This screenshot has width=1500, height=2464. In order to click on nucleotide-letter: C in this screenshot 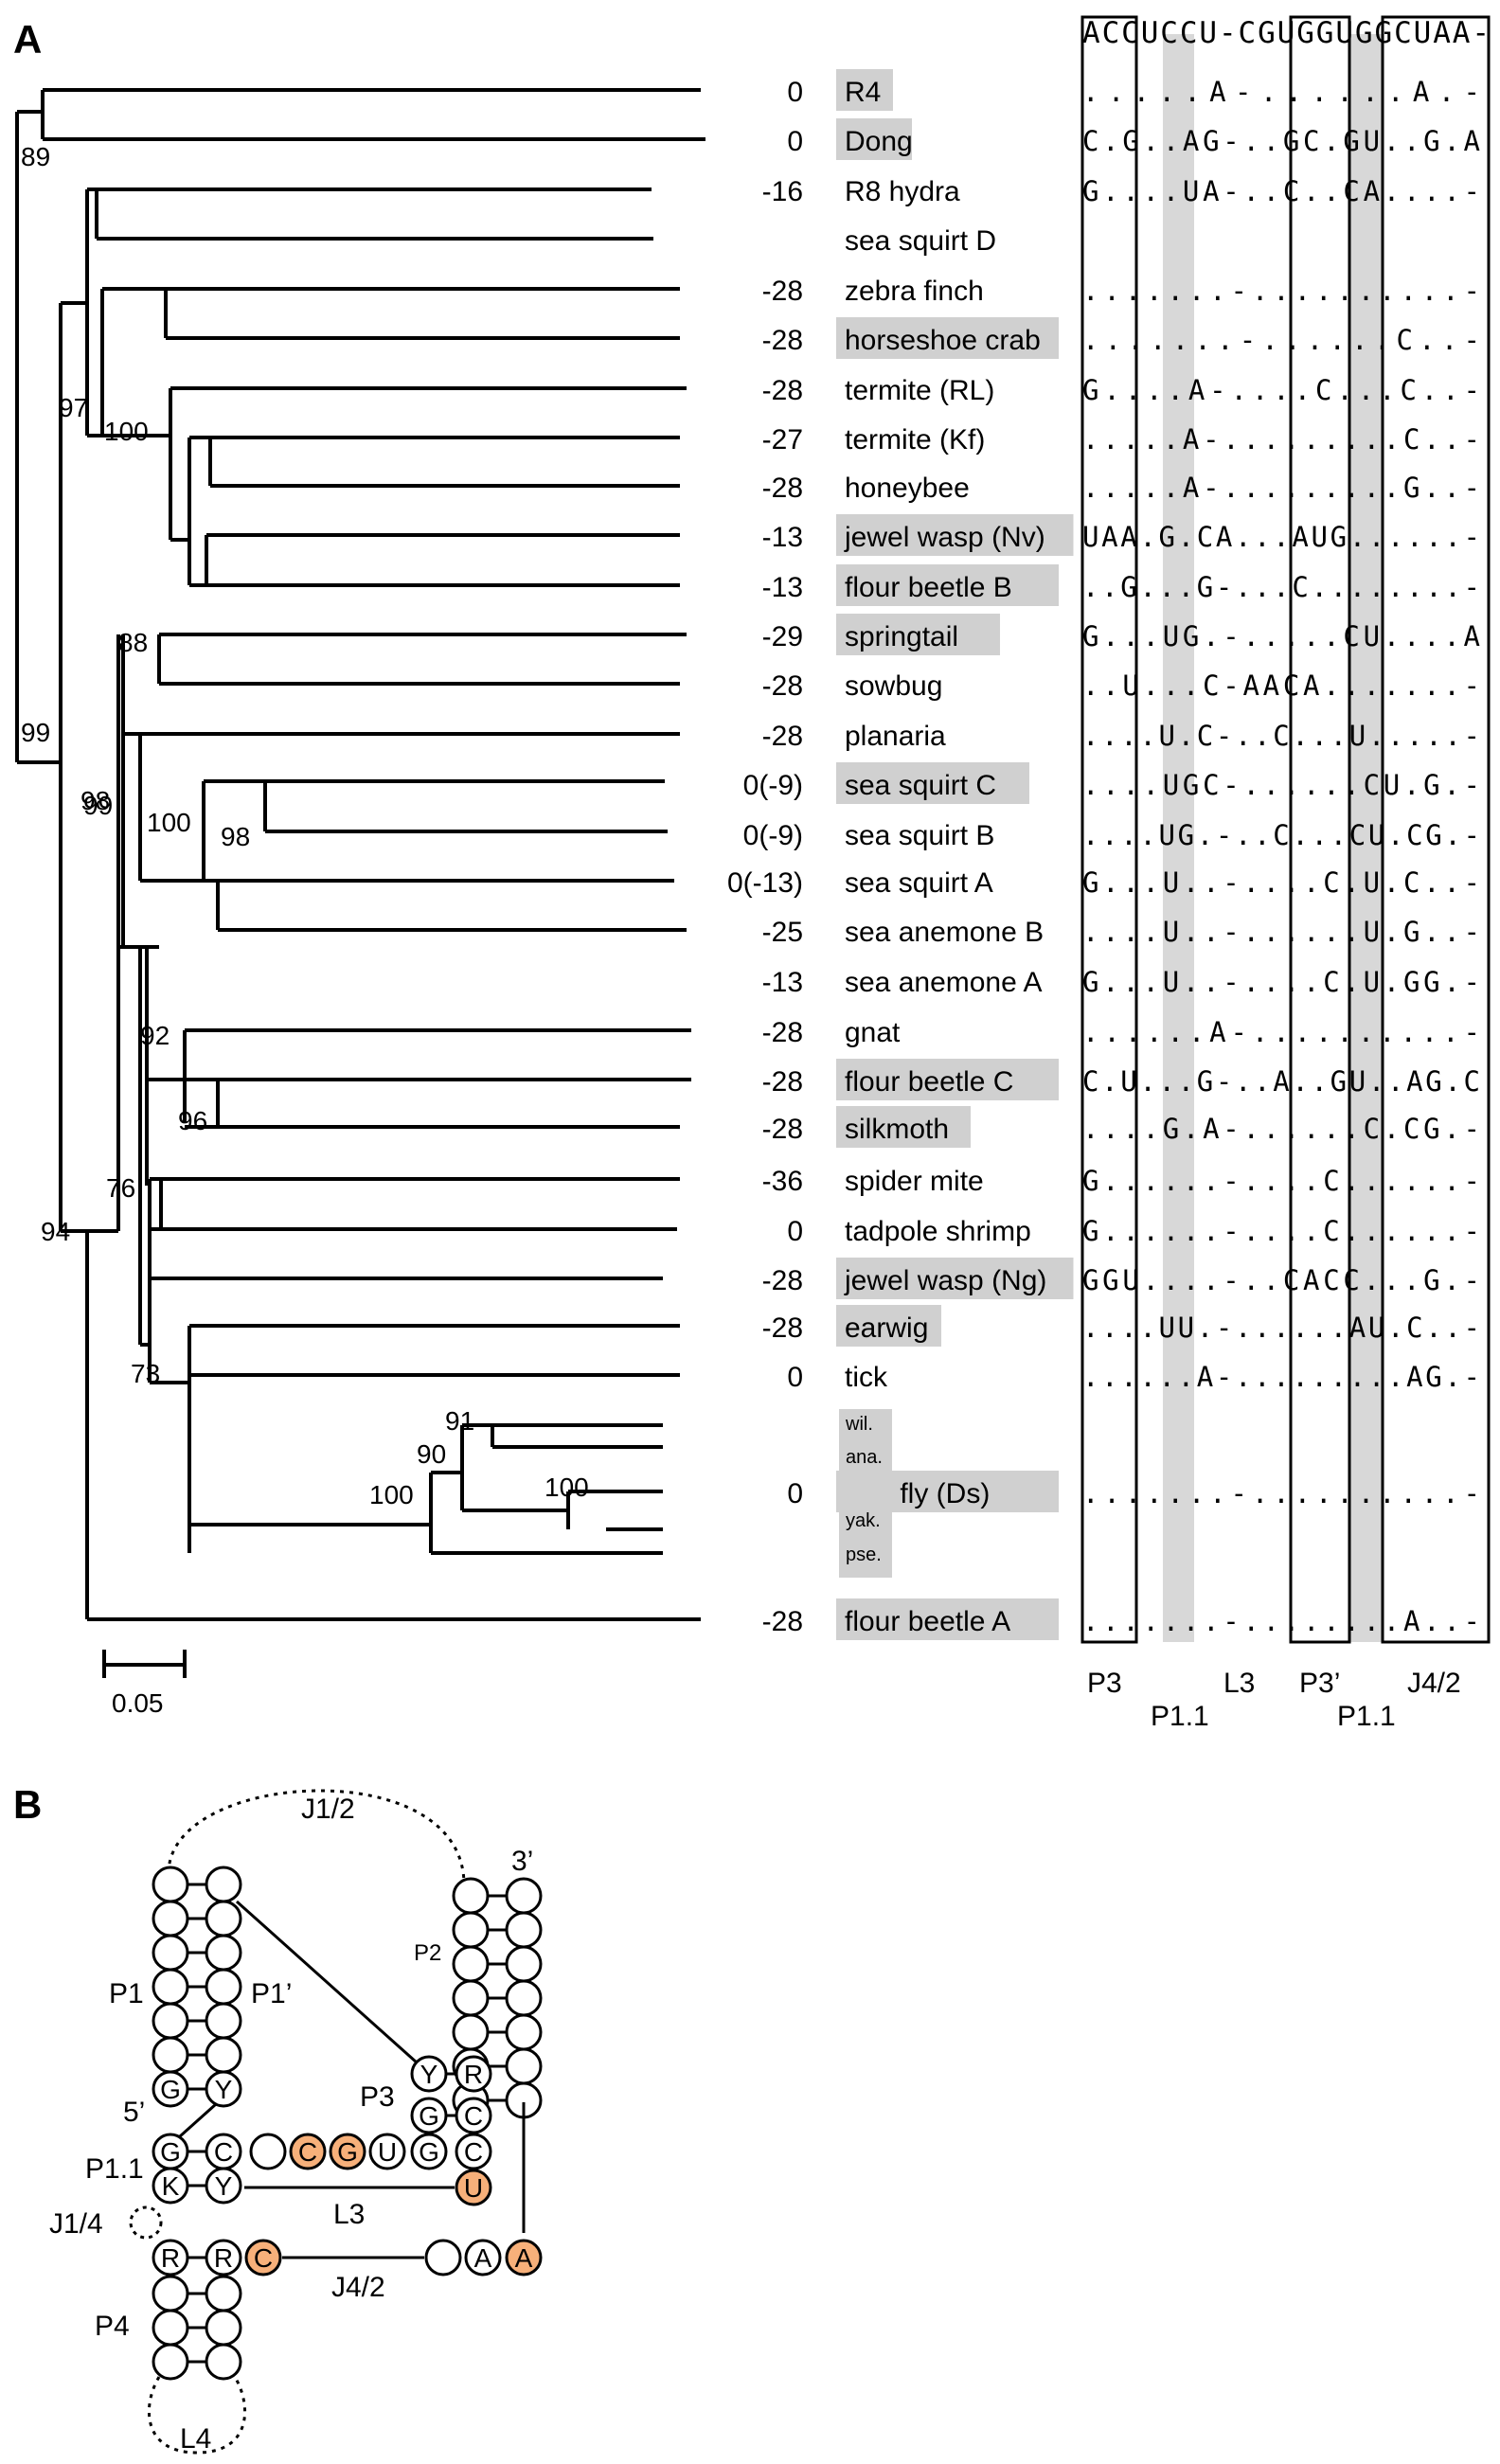, I will do `click(308, 2152)`.